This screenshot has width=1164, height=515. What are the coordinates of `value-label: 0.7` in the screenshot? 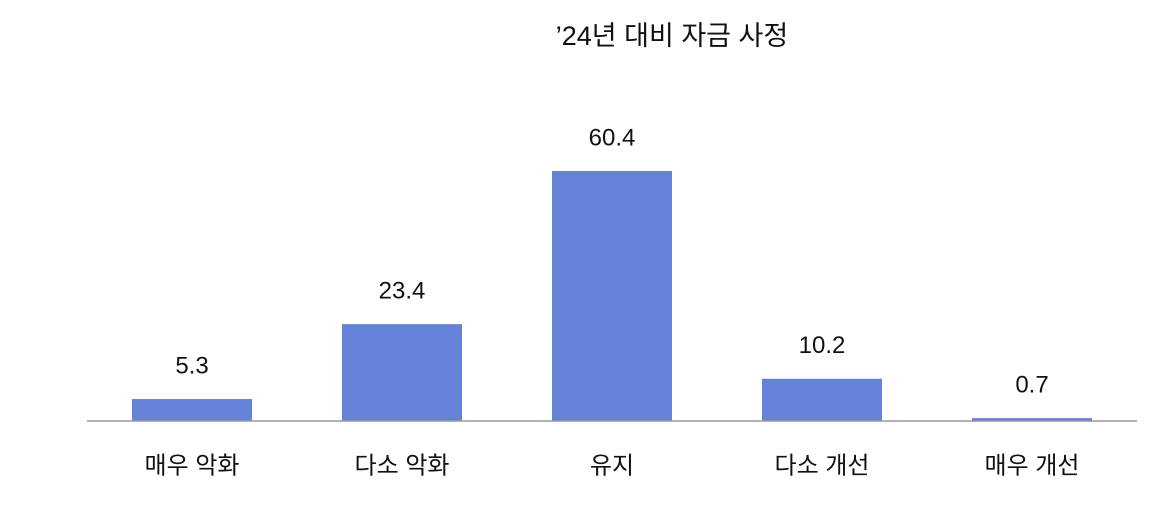 It's located at (1031, 384).